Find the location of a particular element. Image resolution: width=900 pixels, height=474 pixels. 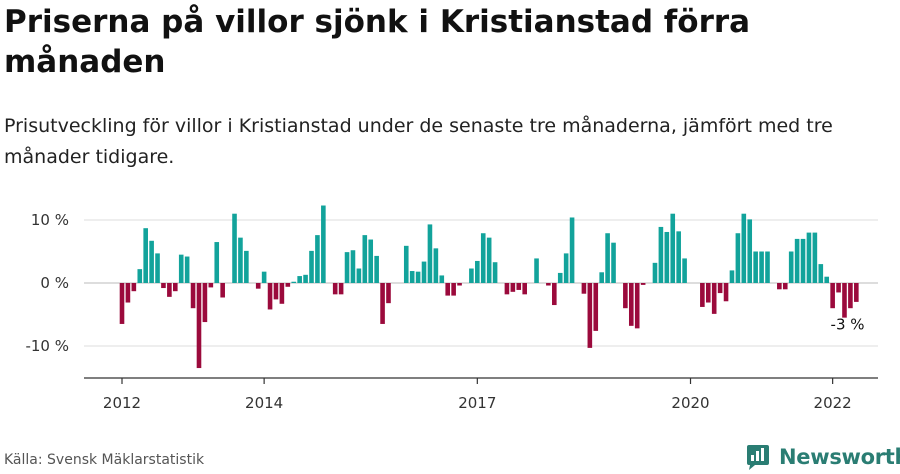

x-tick-label: 2022 is located at coordinates (833, 403).